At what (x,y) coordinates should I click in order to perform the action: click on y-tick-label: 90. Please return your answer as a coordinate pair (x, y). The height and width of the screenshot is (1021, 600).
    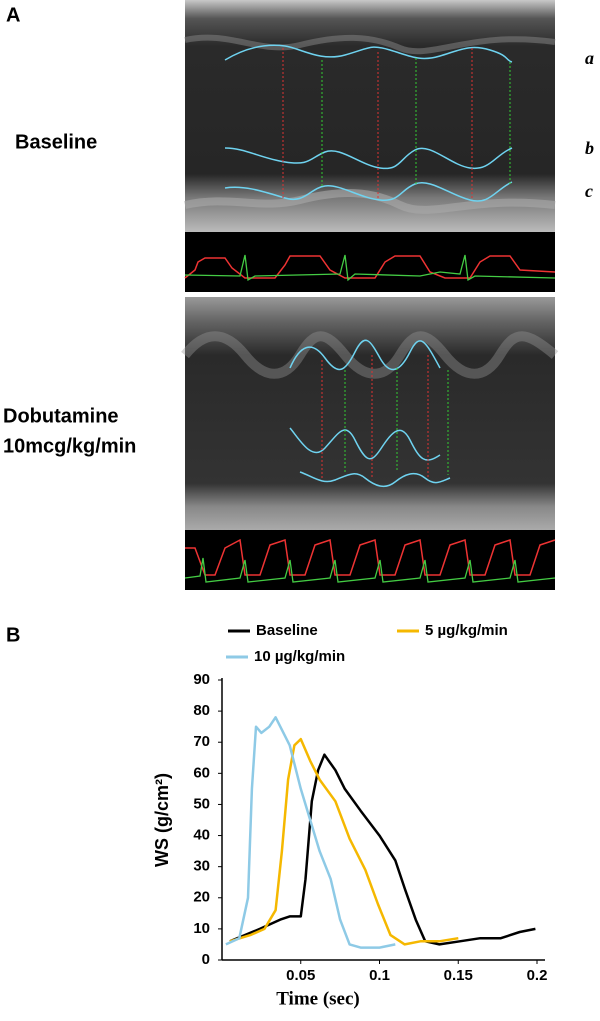
    Looking at the image, I should click on (201, 679).